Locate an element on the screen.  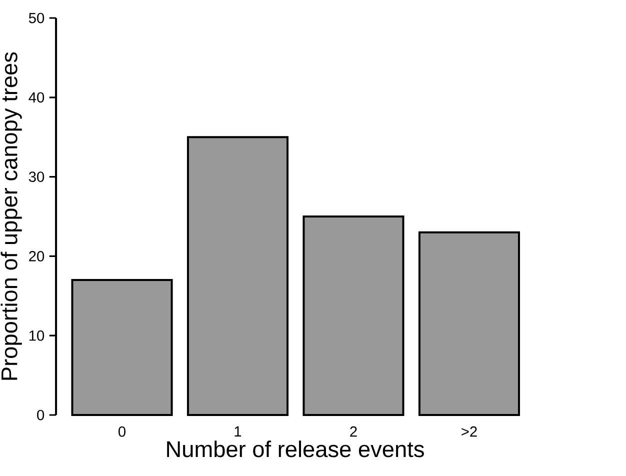
x-tick-label: >2 is located at coordinates (469, 431).